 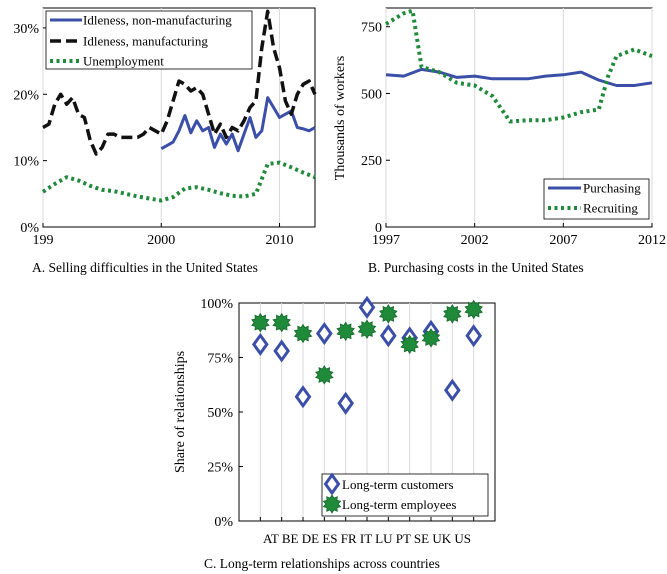 I want to click on panel-c-customers-point-us, so click(x=474, y=336).